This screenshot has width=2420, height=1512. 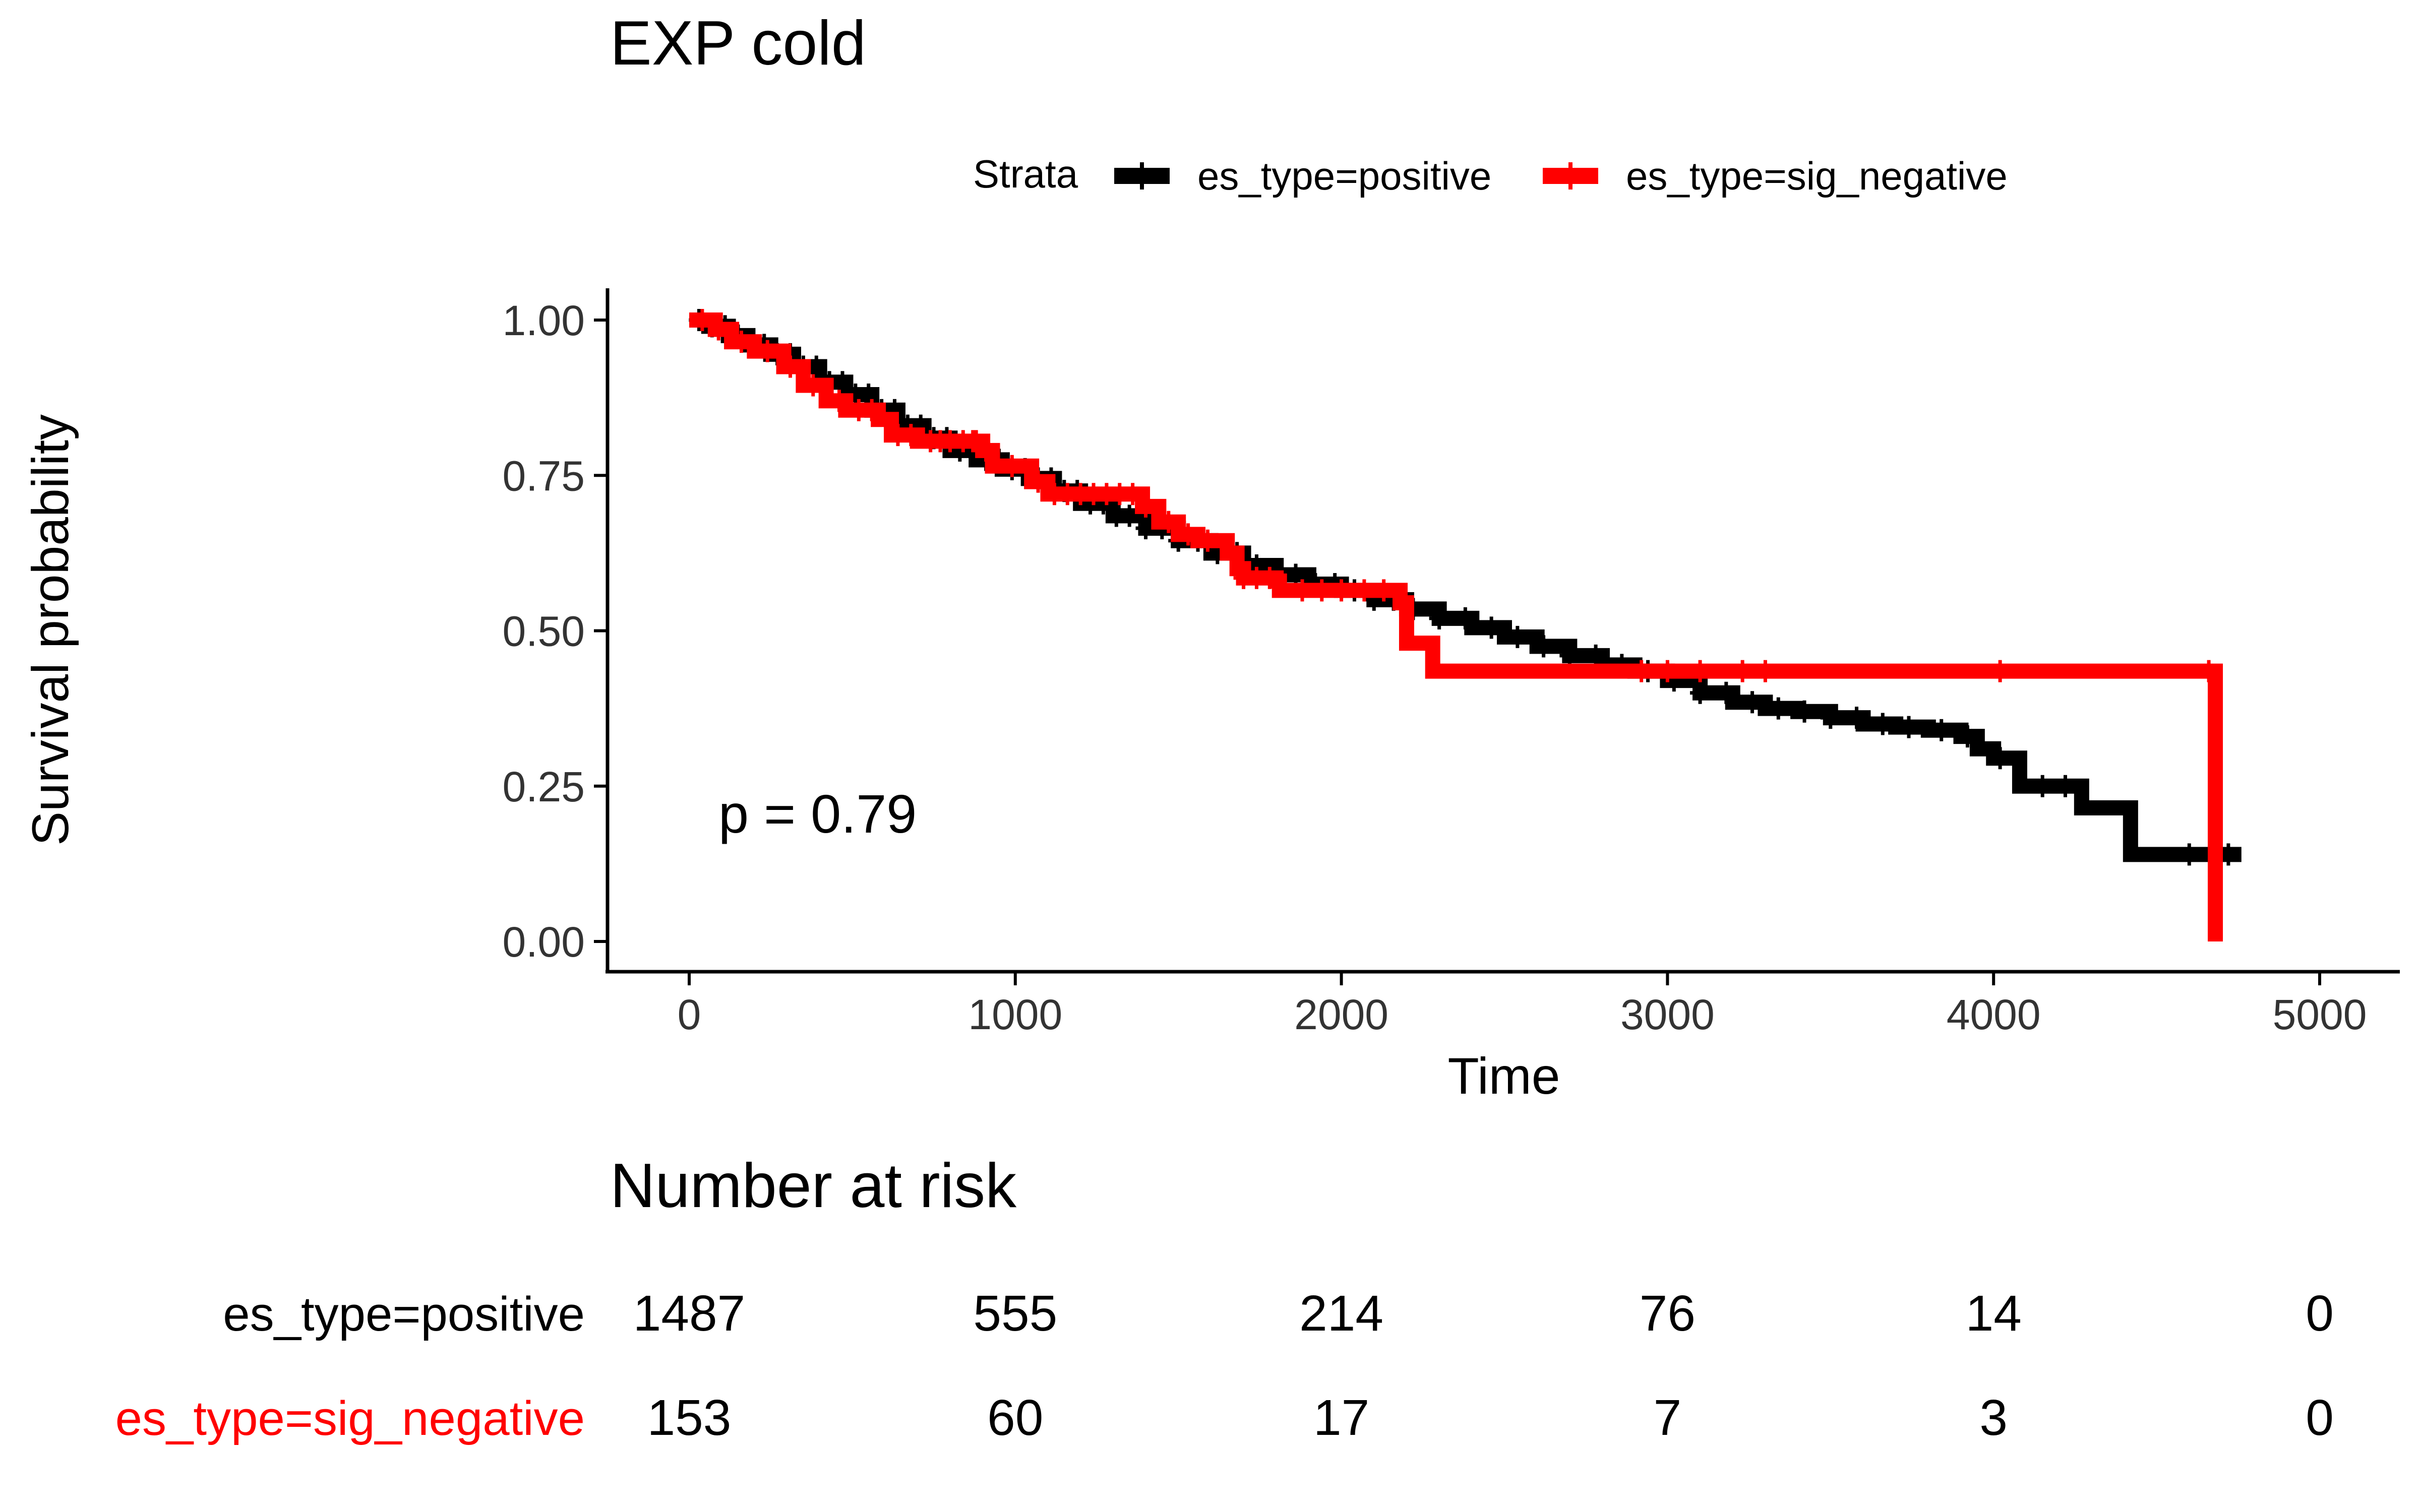 I want to click on chart-title: EXP cold, so click(x=738, y=43).